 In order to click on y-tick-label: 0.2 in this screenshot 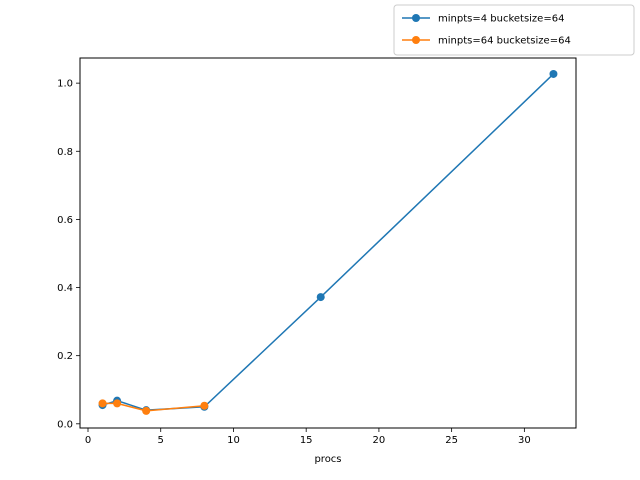, I will do `click(65, 356)`.